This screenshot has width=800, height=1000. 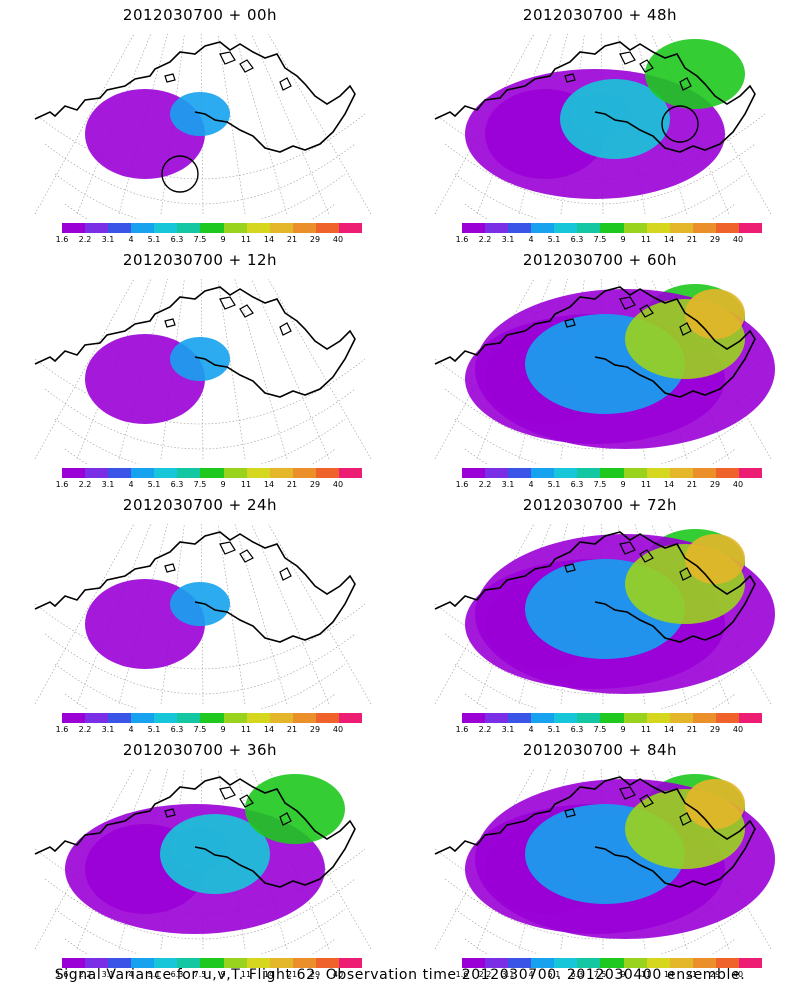 I want to click on observation-circle, so click(x=680, y=124).